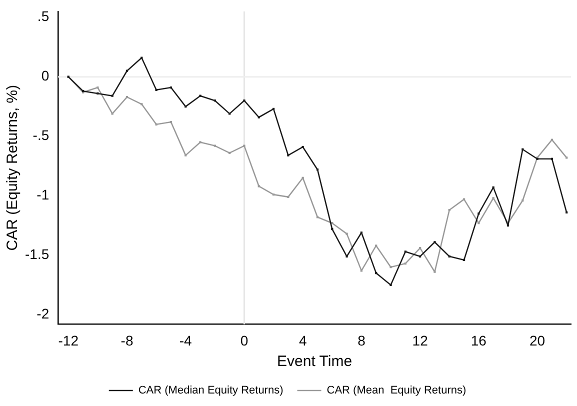 This screenshot has height=406, width=577. What do you see at coordinates (362, 340) in the screenshot?
I see `x-tick-label: 8` at bounding box center [362, 340].